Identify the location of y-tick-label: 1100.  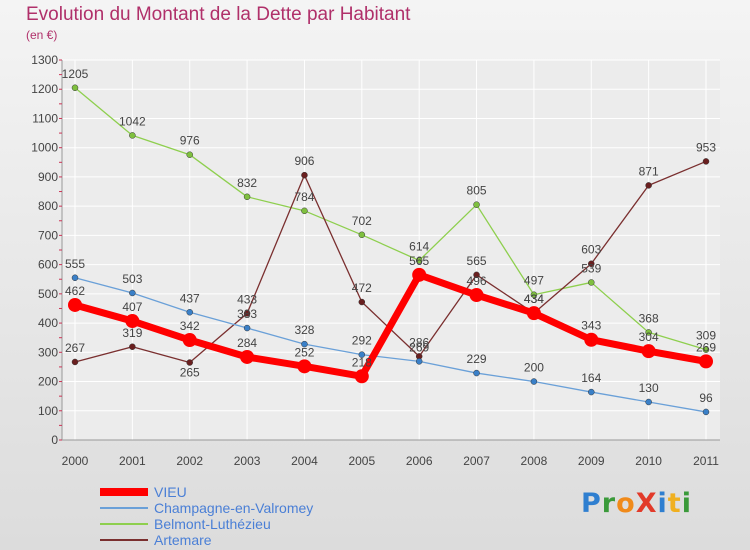
(45, 118).